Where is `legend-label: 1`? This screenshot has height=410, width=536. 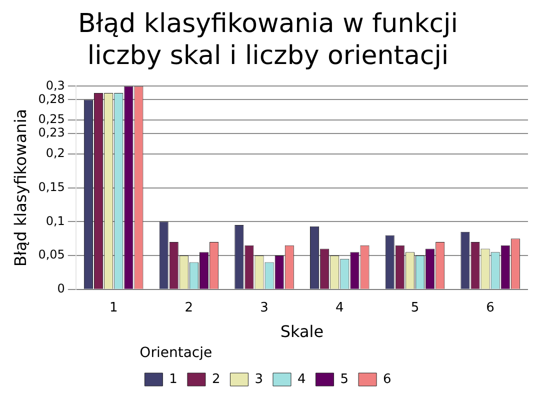 legend-label: 1 is located at coordinates (173, 379).